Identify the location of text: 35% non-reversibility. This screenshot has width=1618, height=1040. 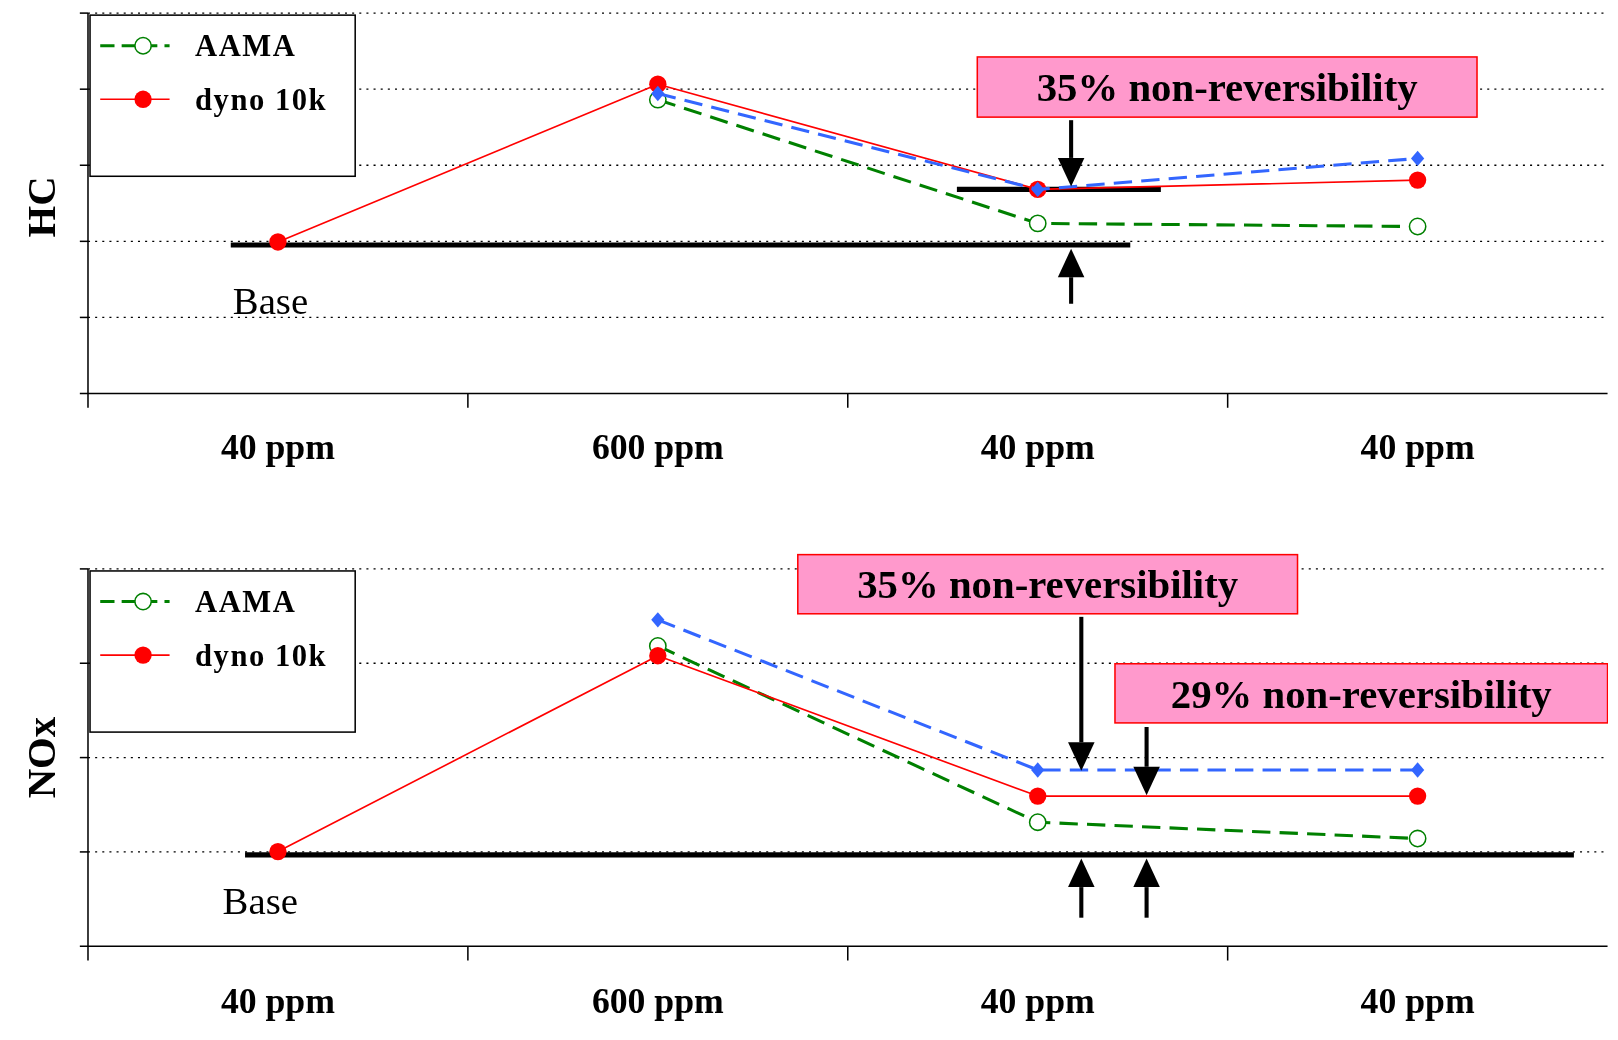
(1048, 585).